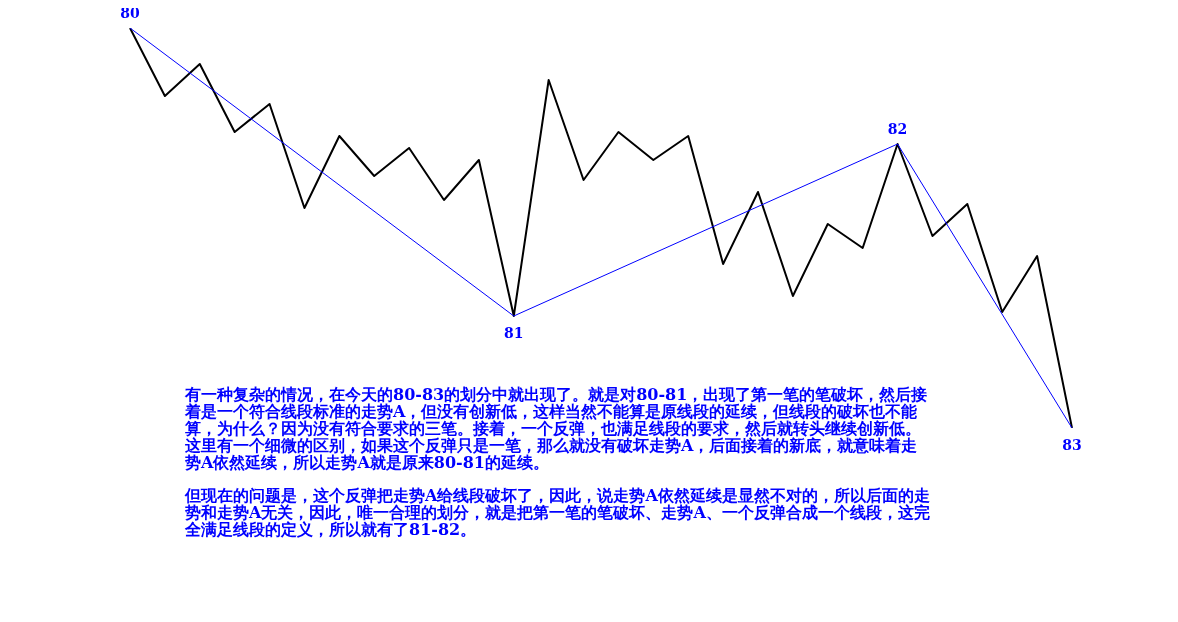 The height and width of the screenshot is (622, 1178). What do you see at coordinates (130, 13) in the screenshot?
I see `annotation: 80` at bounding box center [130, 13].